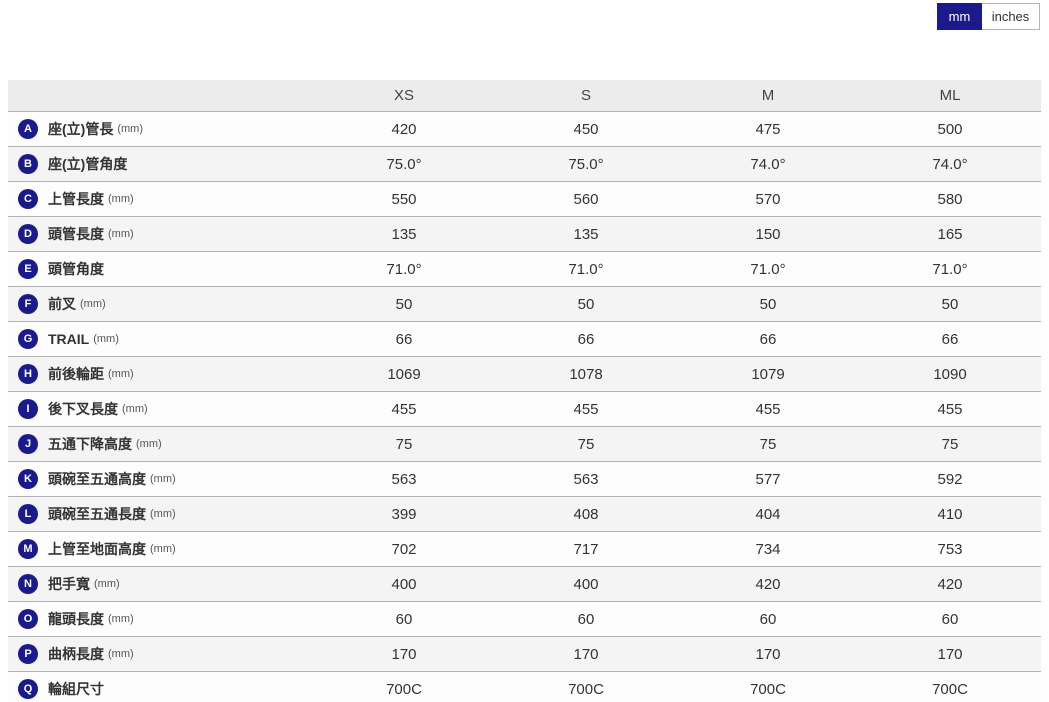  Describe the element at coordinates (160, 687) in the screenshot. I see `row-label-cell: Q 輪組尺寸` at that location.